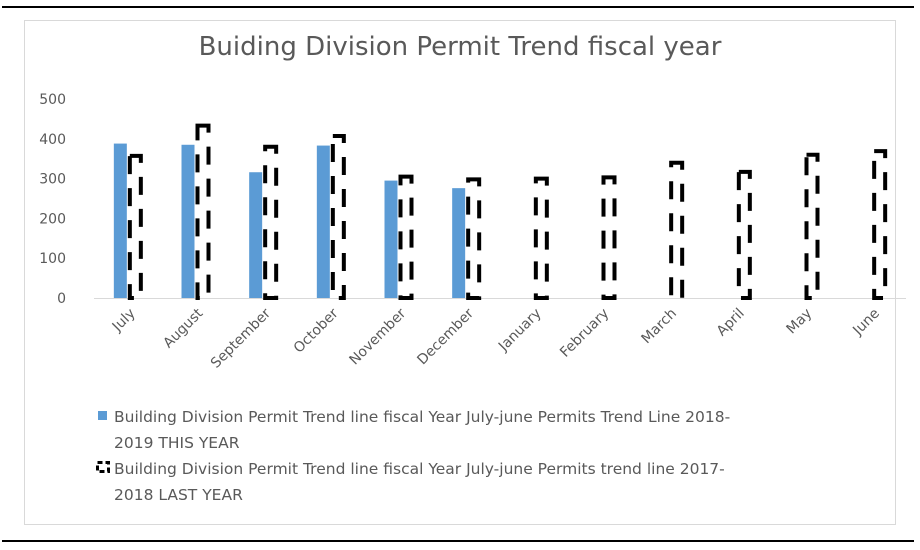 Image resolution: width=920 pixels, height=550 pixels. Describe the element at coordinates (520, 331) in the screenshot. I see `x-tick-label: January` at that location.